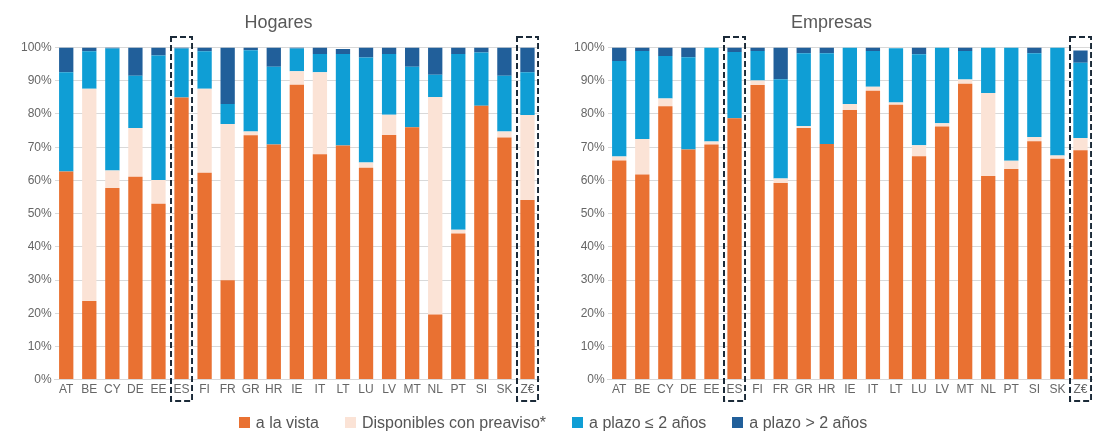 This screenshot has height=439, width=1106. Describe the element at coordinates (274, 389) in the screenshot. I see `x-tick-label: HR` at that location.